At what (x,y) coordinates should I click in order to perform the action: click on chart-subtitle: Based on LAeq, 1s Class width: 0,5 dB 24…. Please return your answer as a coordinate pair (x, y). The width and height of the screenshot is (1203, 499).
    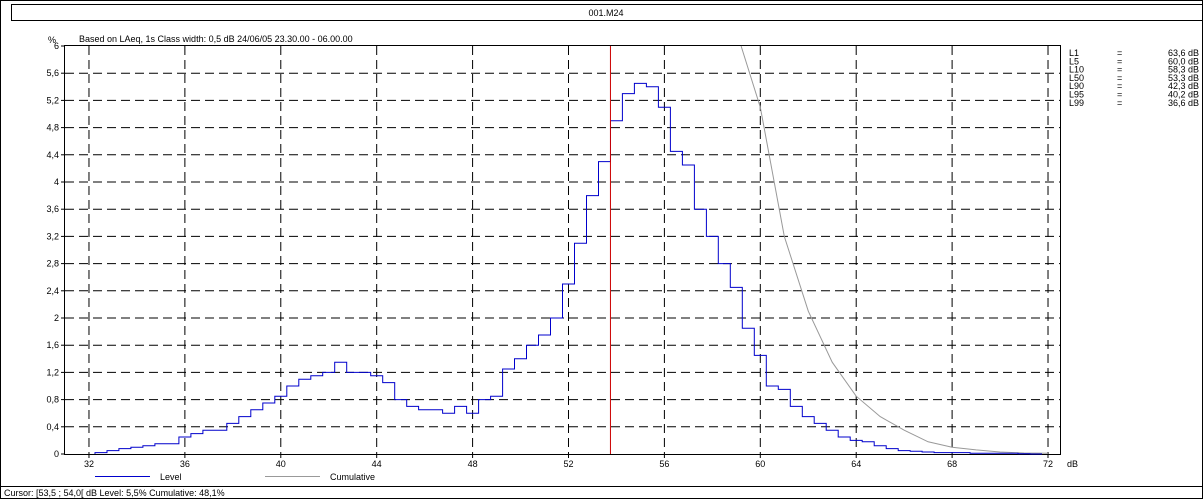
    Looking at the image, I should click on (216, 39).